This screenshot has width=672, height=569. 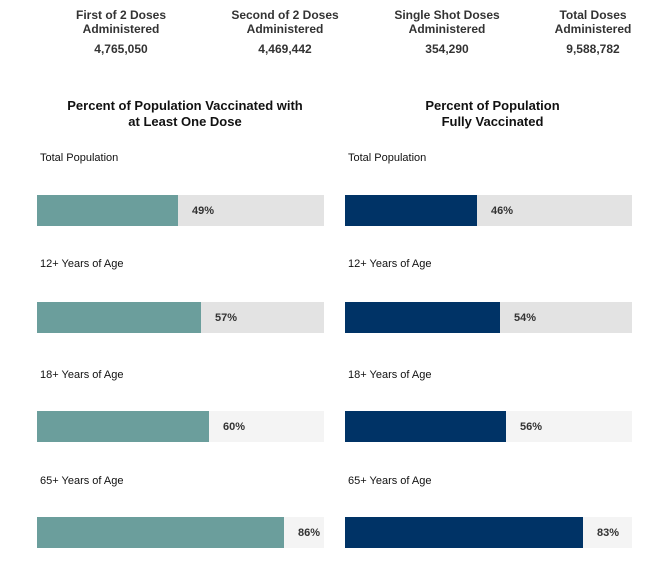 I want to click on stat-label: Second of 2 Doses Administered, so click(x=285, y=22).